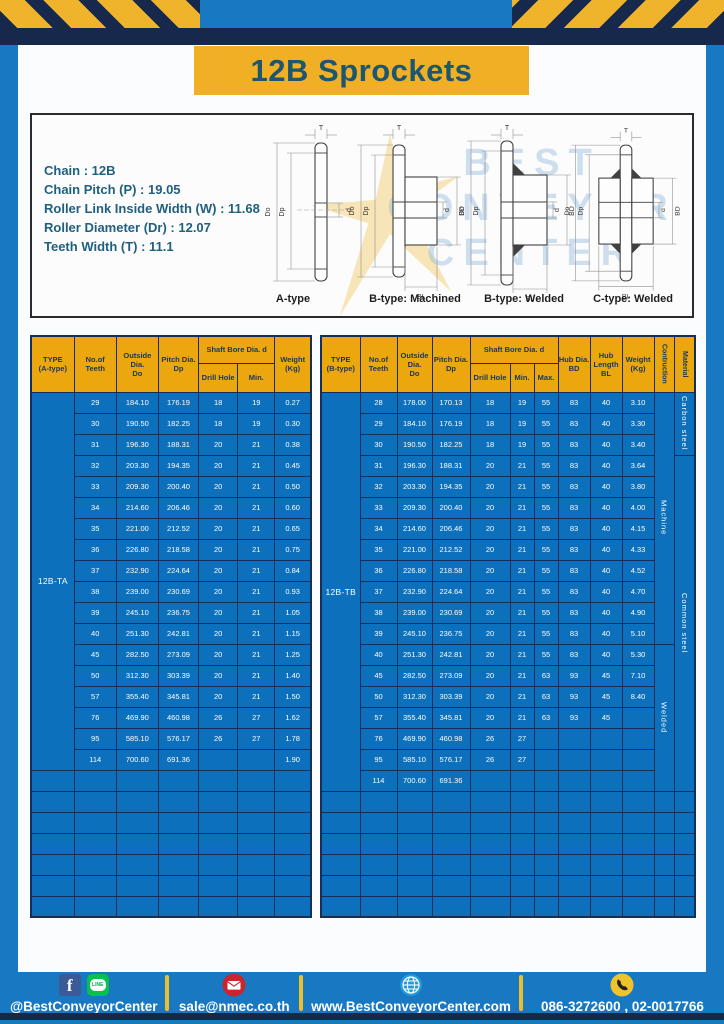 This screenshot has width=724, height=1024. I want to click on cell: 28, so click(378, 402).